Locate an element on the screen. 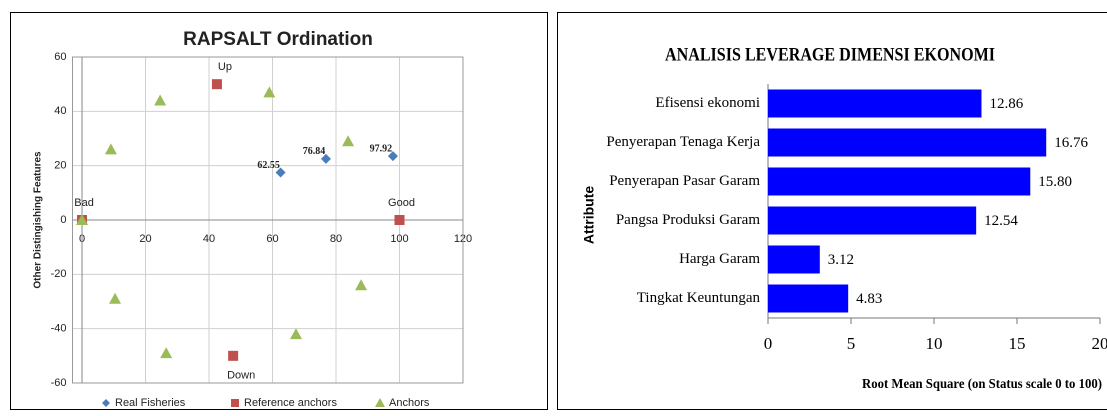 The height and width of the screenshot is (416, 1107). legend-label: Reference anchors is located at coordinates (290, 403).